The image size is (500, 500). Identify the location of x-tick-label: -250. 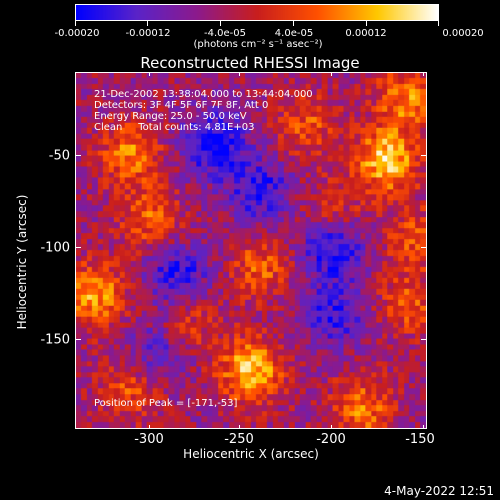
(239, 439).